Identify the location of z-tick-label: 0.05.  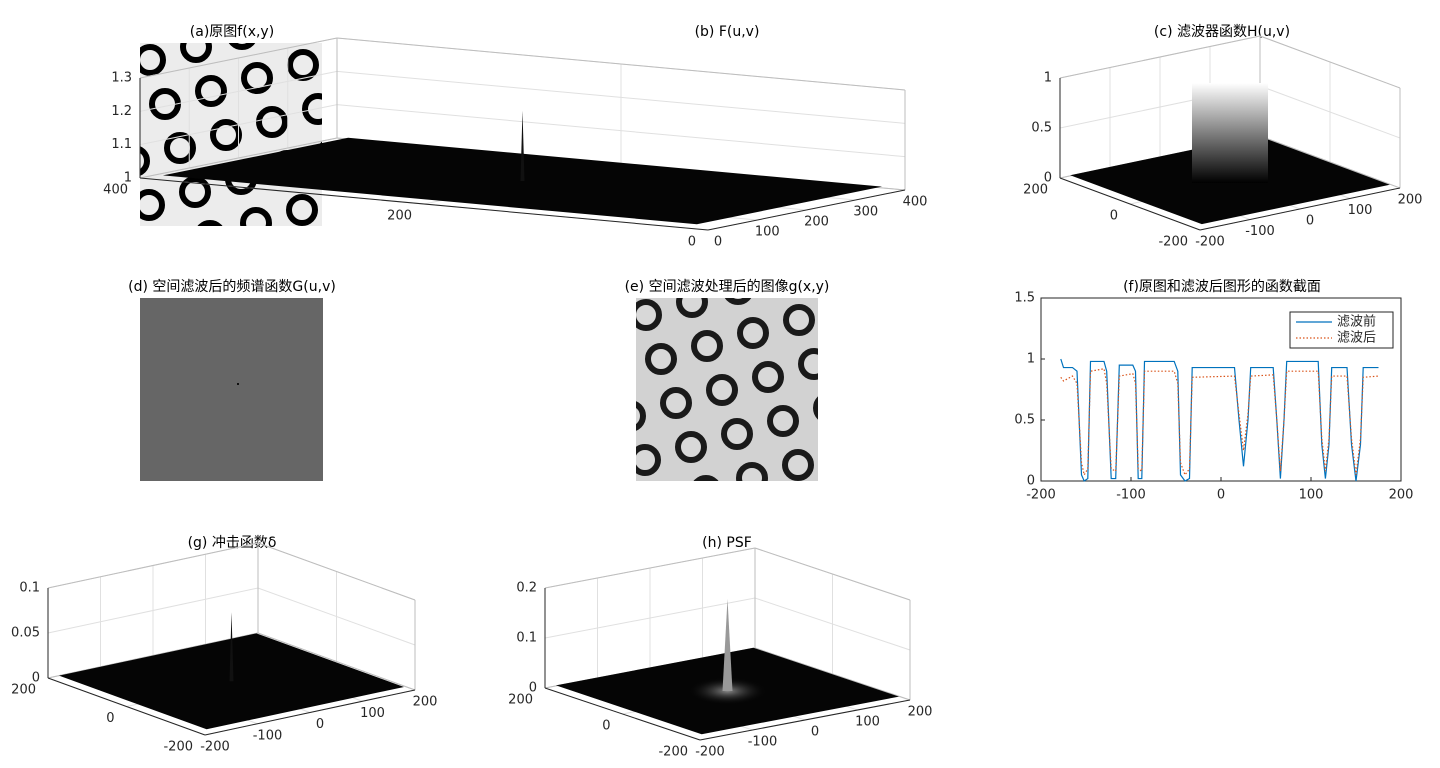
(25, 633).